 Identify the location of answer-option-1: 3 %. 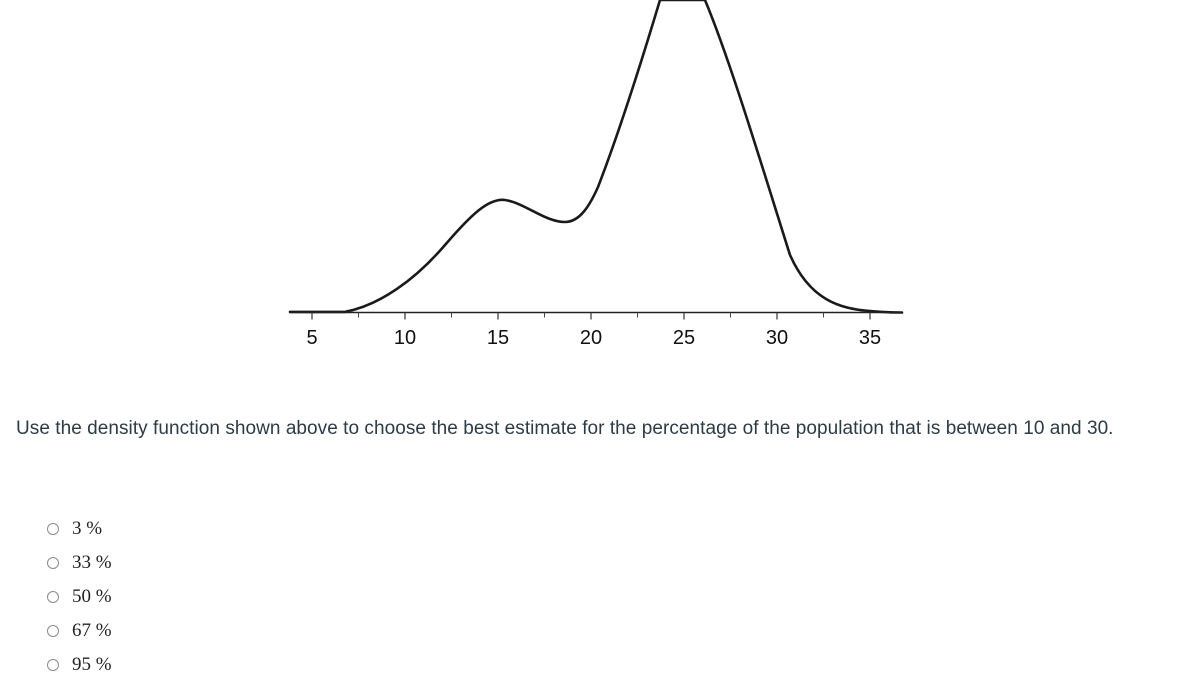
(79, 529).